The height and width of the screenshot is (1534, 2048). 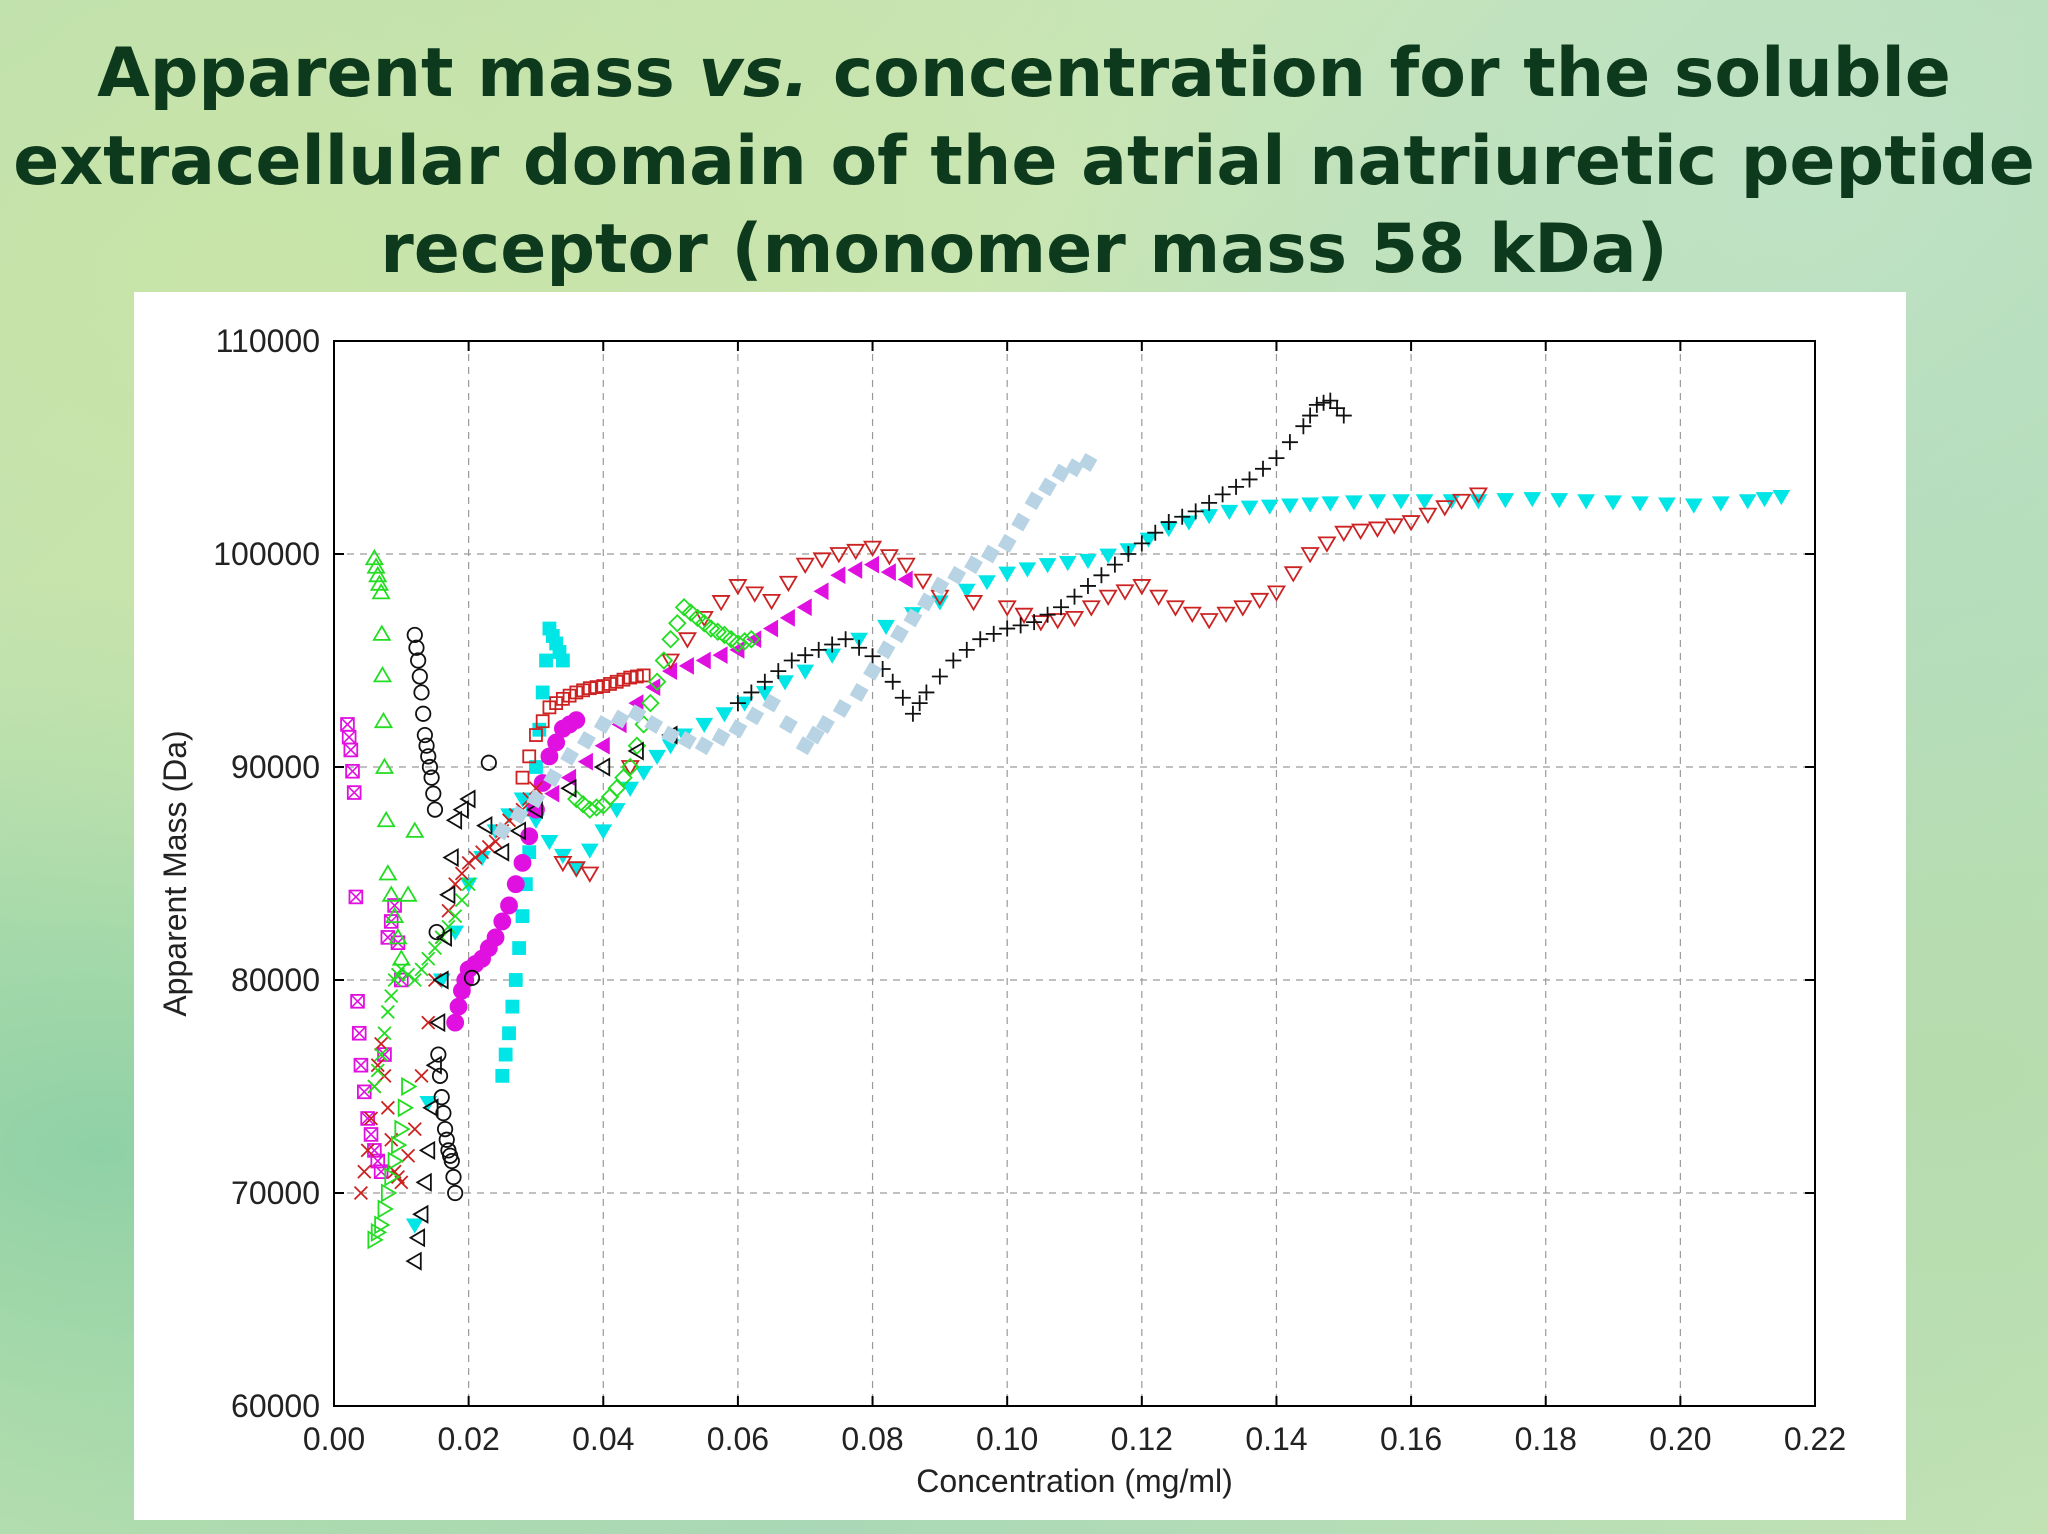 What do you see at coordinates (1007, 1439) in the screenshot?
I see `x-tick-label: 0.10` at bounding box center [1007, 1439].